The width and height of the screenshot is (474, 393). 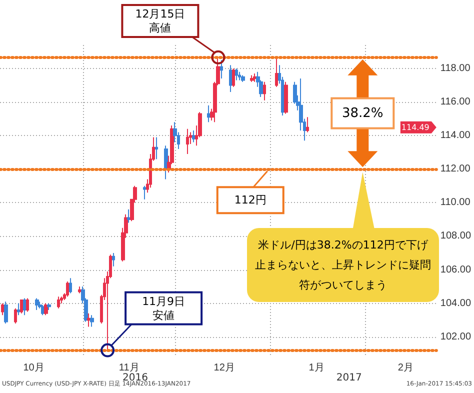 What do you see at coordinates (415, 127) in the screenshot?
I see `annotation: 114.49` at bounding box center [415, 127].